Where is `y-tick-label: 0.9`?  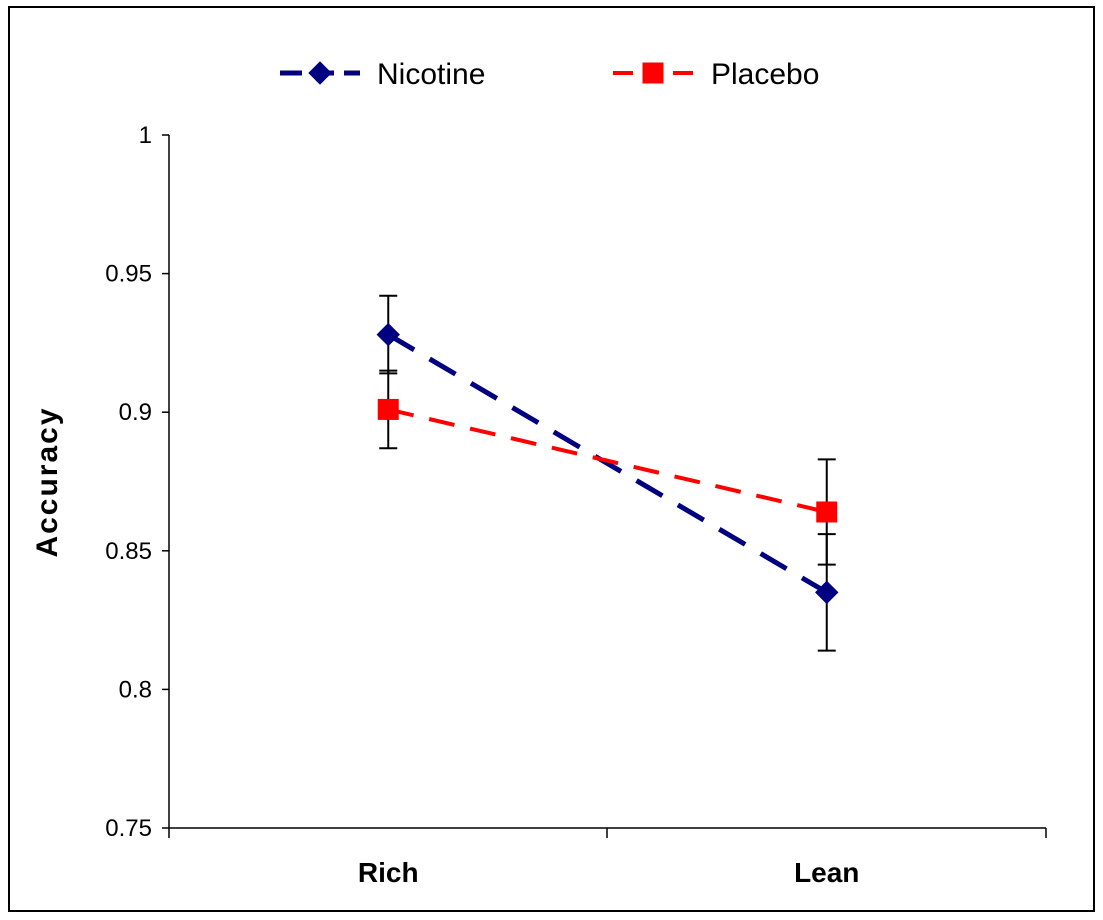 y-tick-label: 0.9 is located at coordinates (135, 412).